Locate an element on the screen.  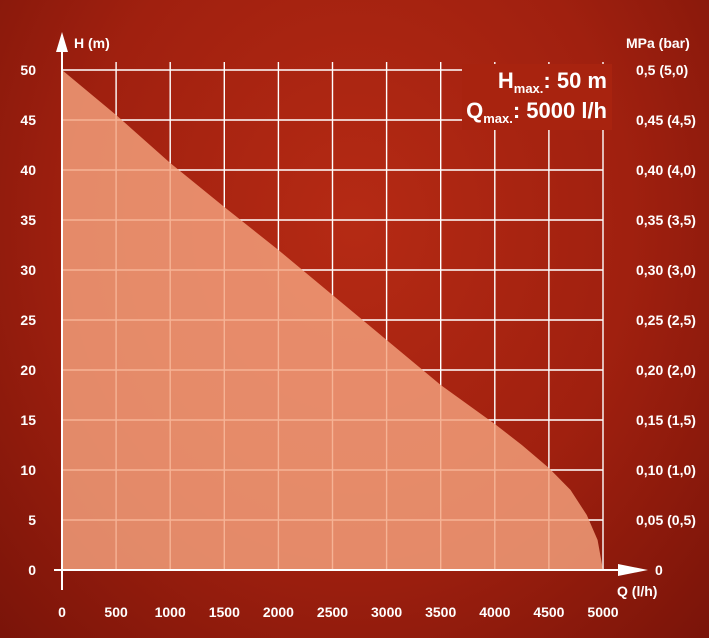
hmax-annotation: Hmax.: 50 m is located at coordinates (552, 82).